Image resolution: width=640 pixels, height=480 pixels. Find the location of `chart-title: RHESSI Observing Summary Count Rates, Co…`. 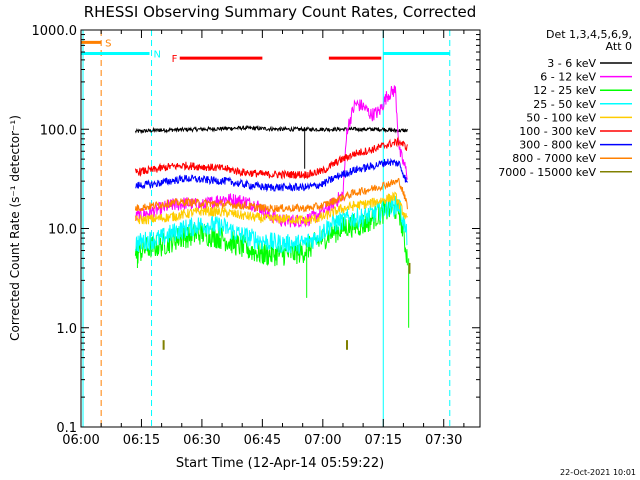

chart-title: RHESSI Observing Summary Count Rates, Co… is located at coordinates (280, 12).